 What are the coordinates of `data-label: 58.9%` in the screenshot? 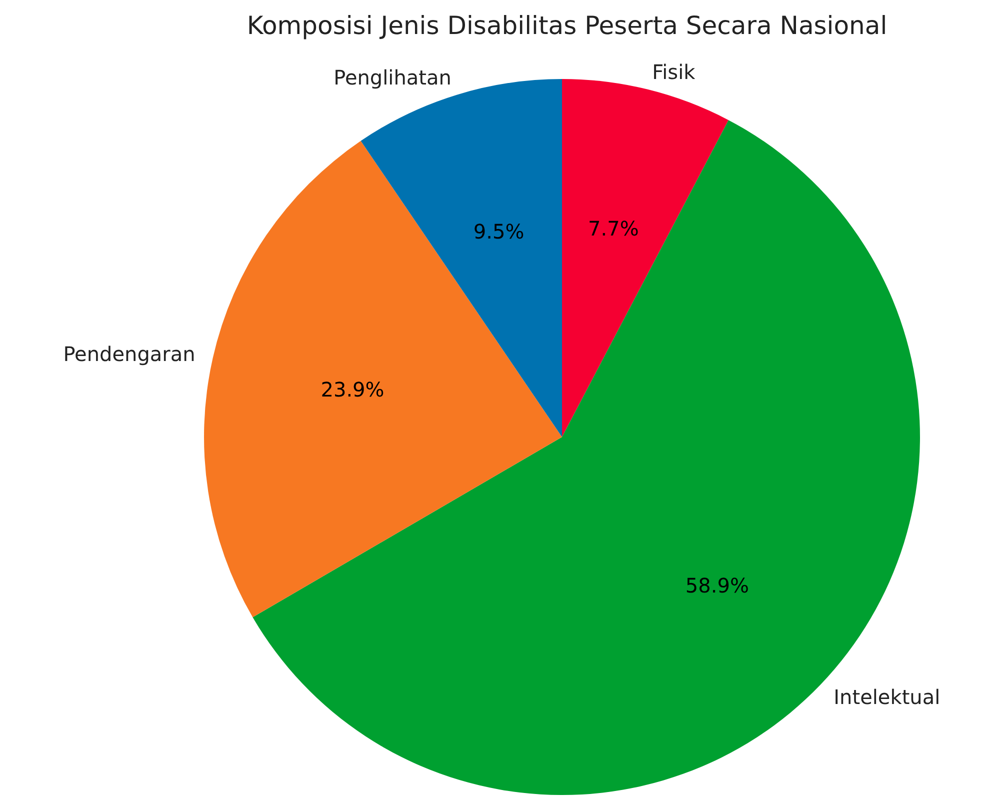 It's located at (717, 586).